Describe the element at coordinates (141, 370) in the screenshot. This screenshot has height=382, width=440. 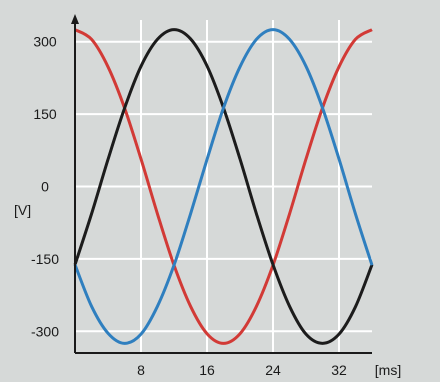
I see `x-tick-label-0: 8` at that location.